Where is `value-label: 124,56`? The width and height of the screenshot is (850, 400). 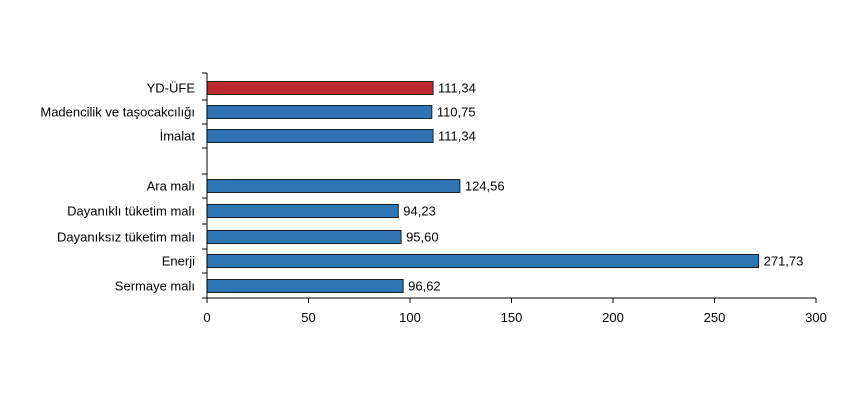 value-label: 124,56 is located at coordinates (485, 186).